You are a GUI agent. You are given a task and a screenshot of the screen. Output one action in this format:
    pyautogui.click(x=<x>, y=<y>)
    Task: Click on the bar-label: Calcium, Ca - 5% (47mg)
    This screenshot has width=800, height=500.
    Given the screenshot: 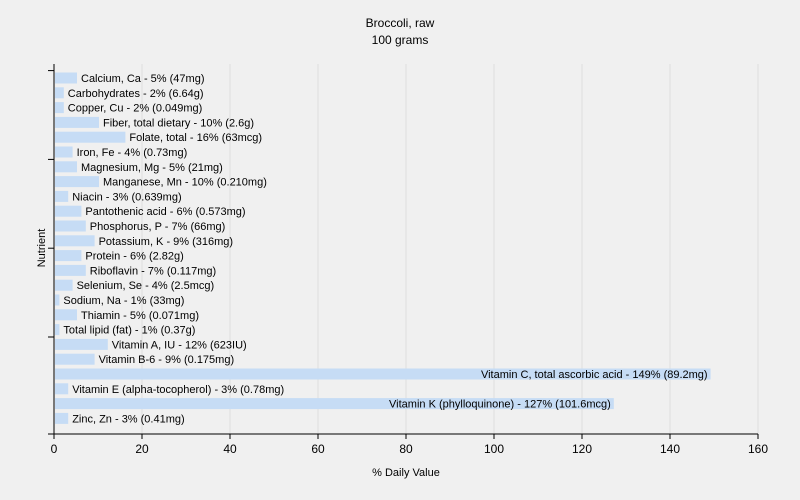 What is the action you would take?
    pyautogui.click(x=142, y=79)
    